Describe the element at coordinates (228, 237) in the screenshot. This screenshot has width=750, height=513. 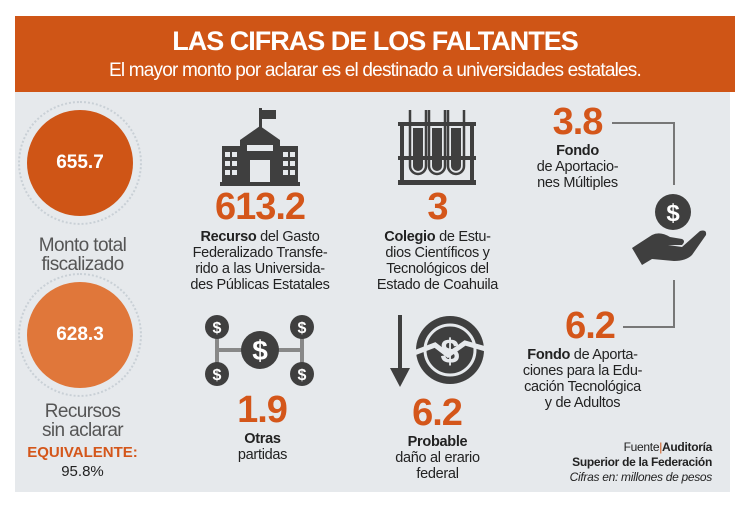
I see `desc-bold: Recurso` at that location.